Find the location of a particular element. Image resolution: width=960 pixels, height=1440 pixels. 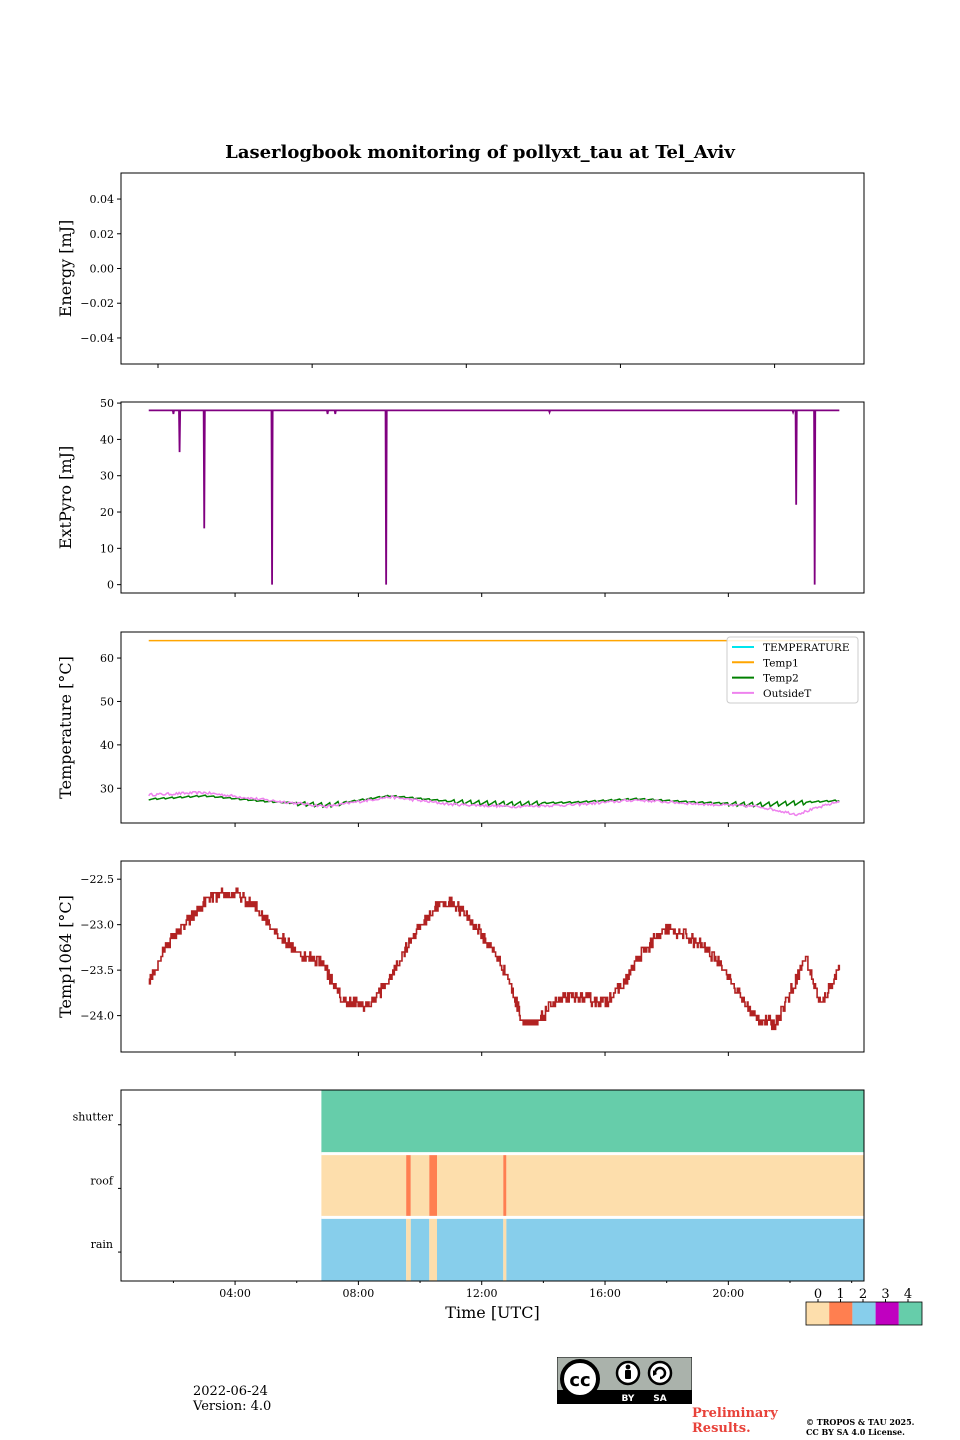

x-tick-label: 08:00 is located at coordinates (359, 1293).